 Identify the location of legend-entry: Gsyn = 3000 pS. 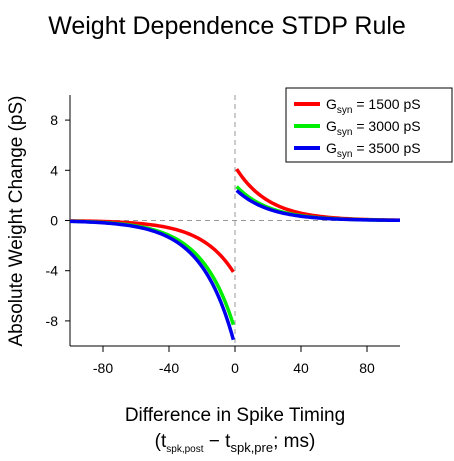
(373, 128).